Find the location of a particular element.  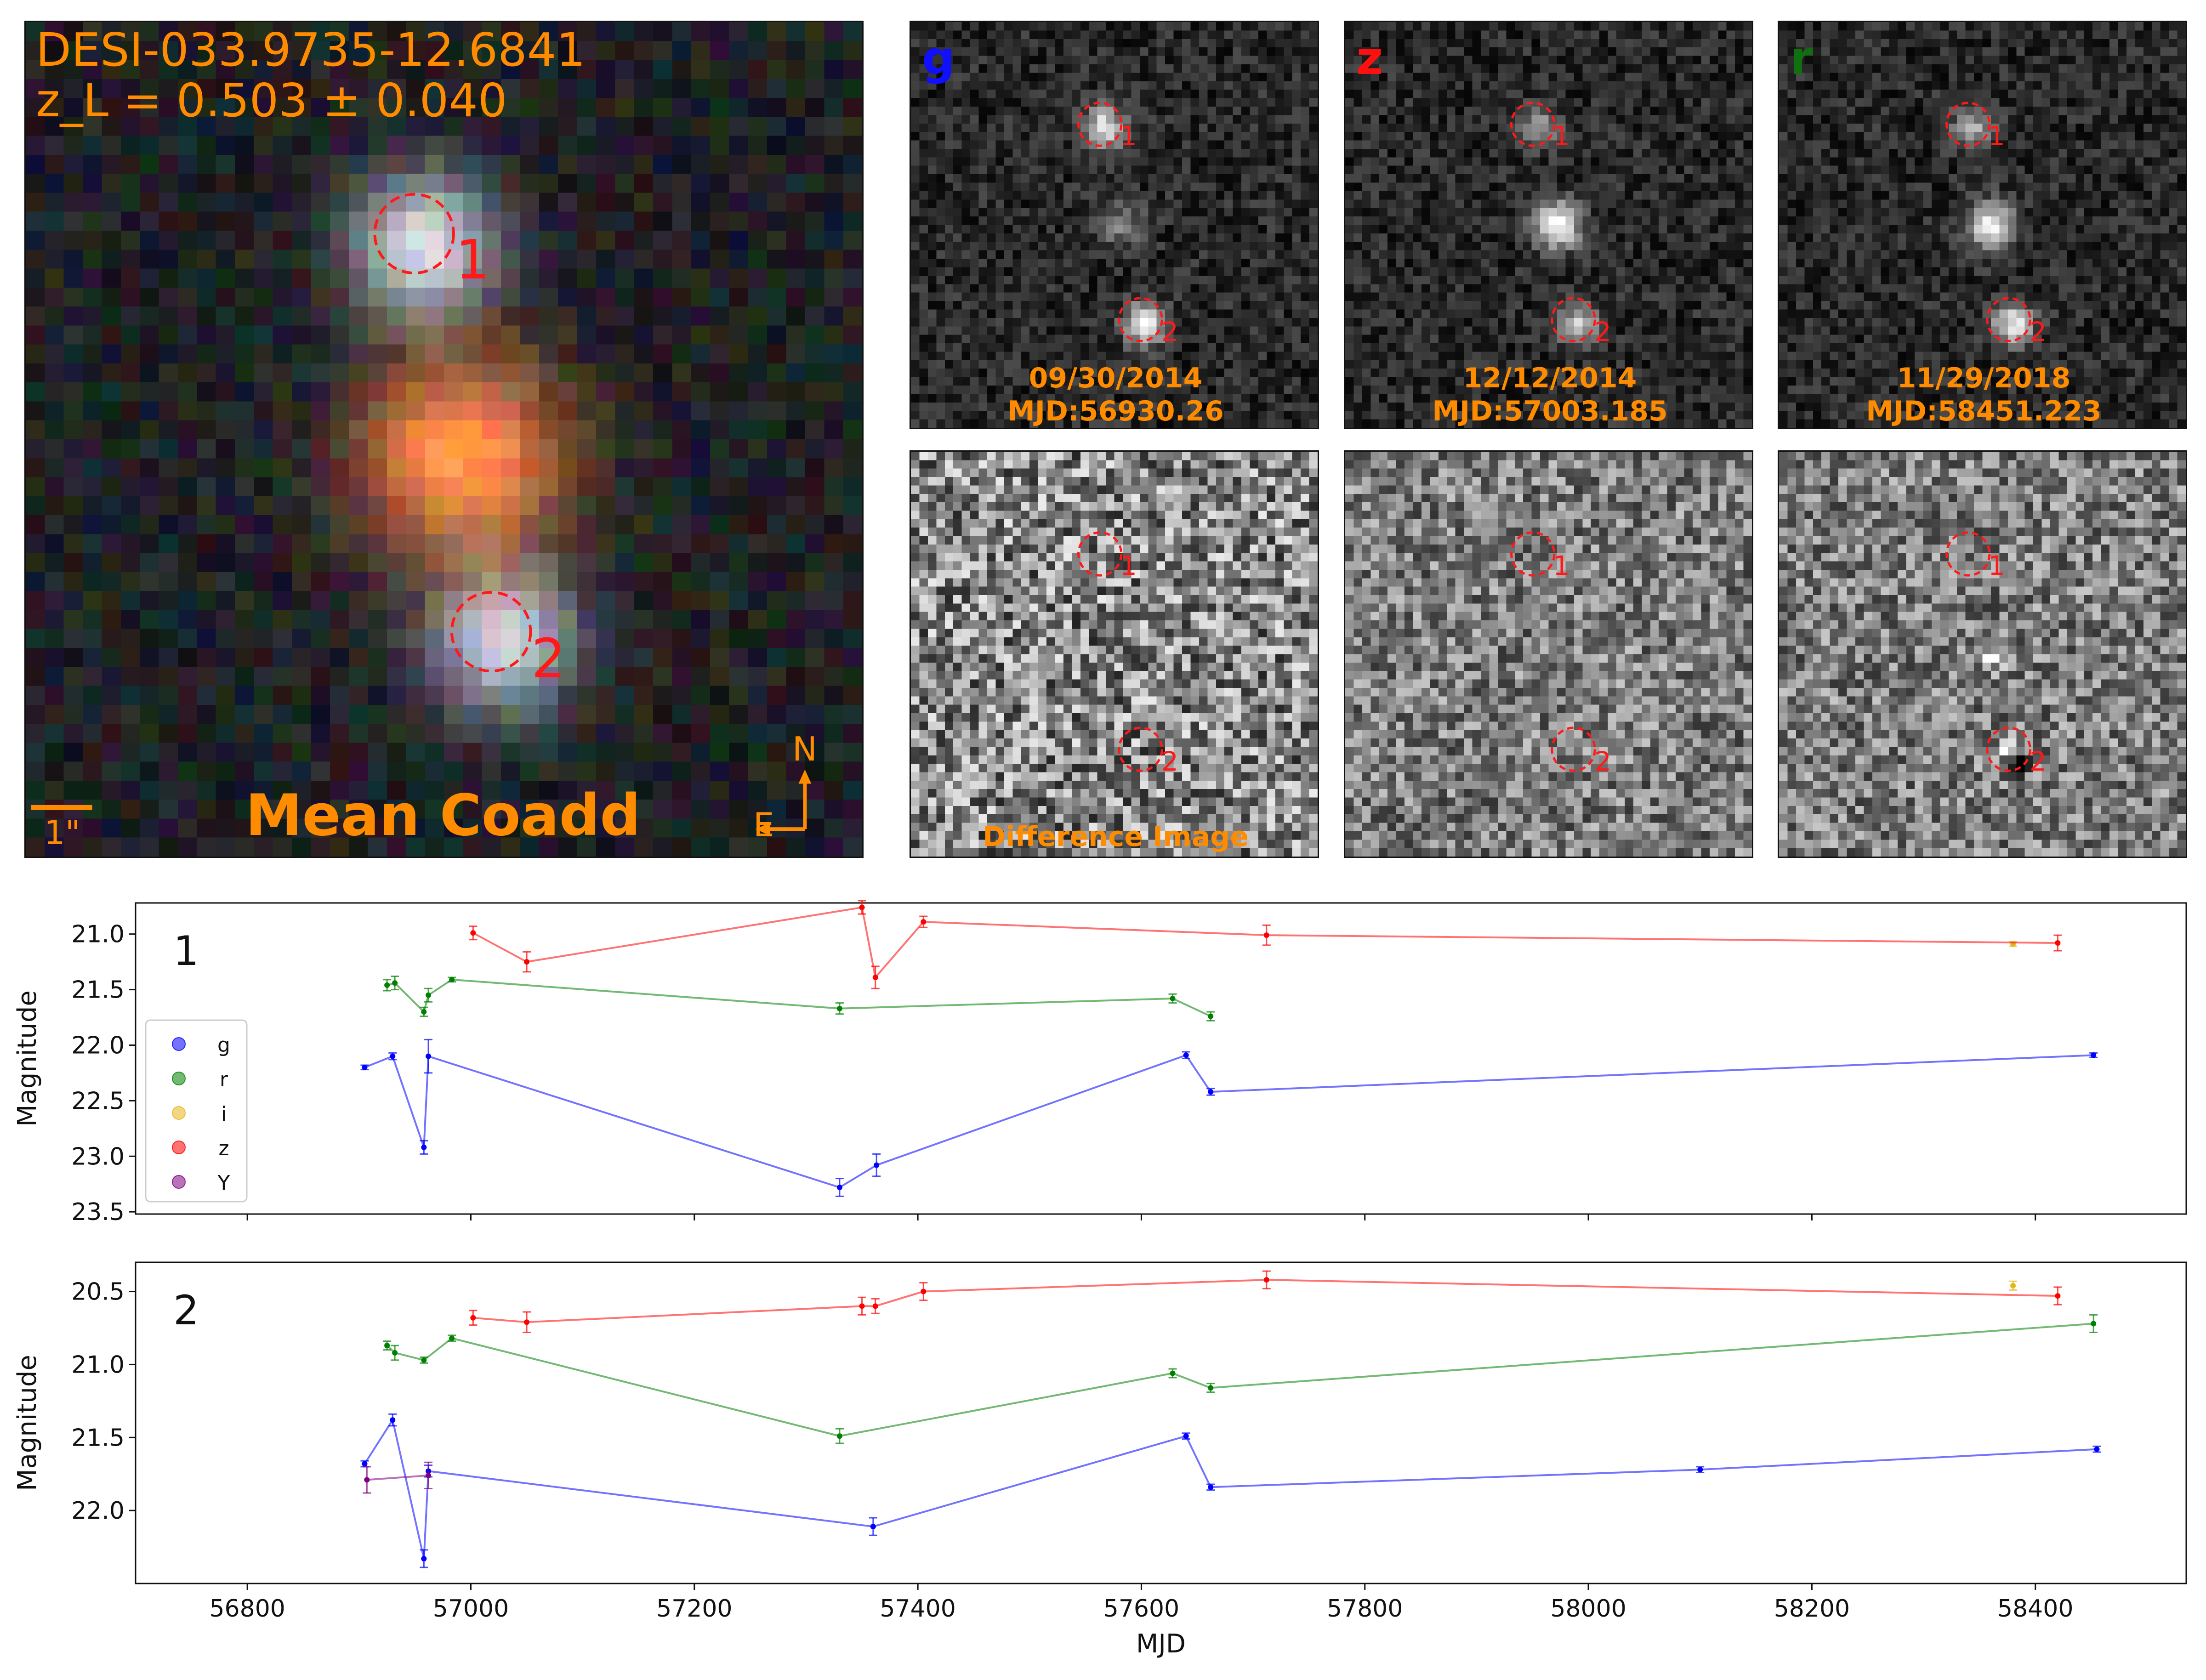

x-tick-label: 57000 is located at coordinates (471, 1609).